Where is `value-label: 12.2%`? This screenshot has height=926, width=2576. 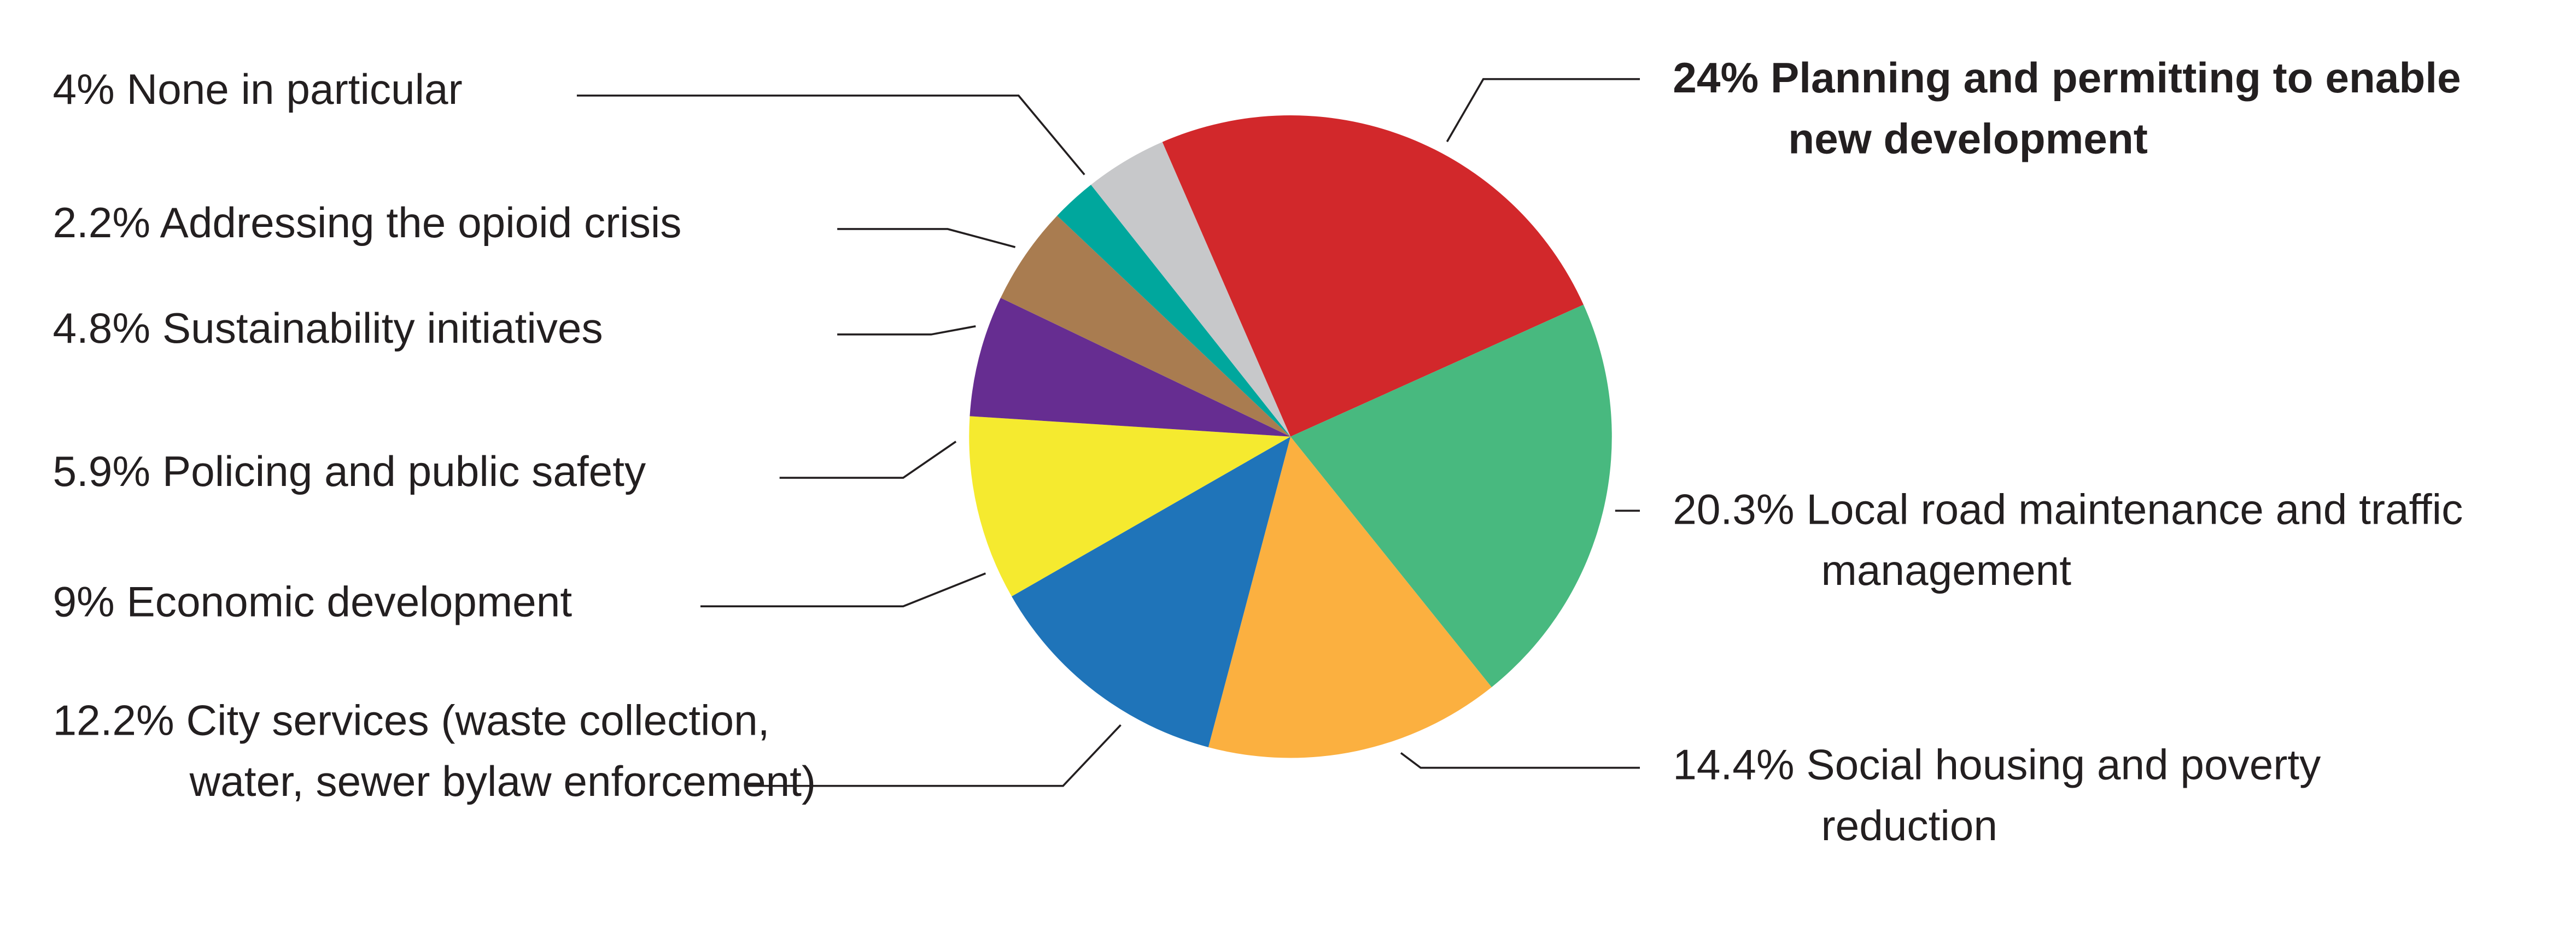
value-label: 12.2% is located at coordinates (113, 720).